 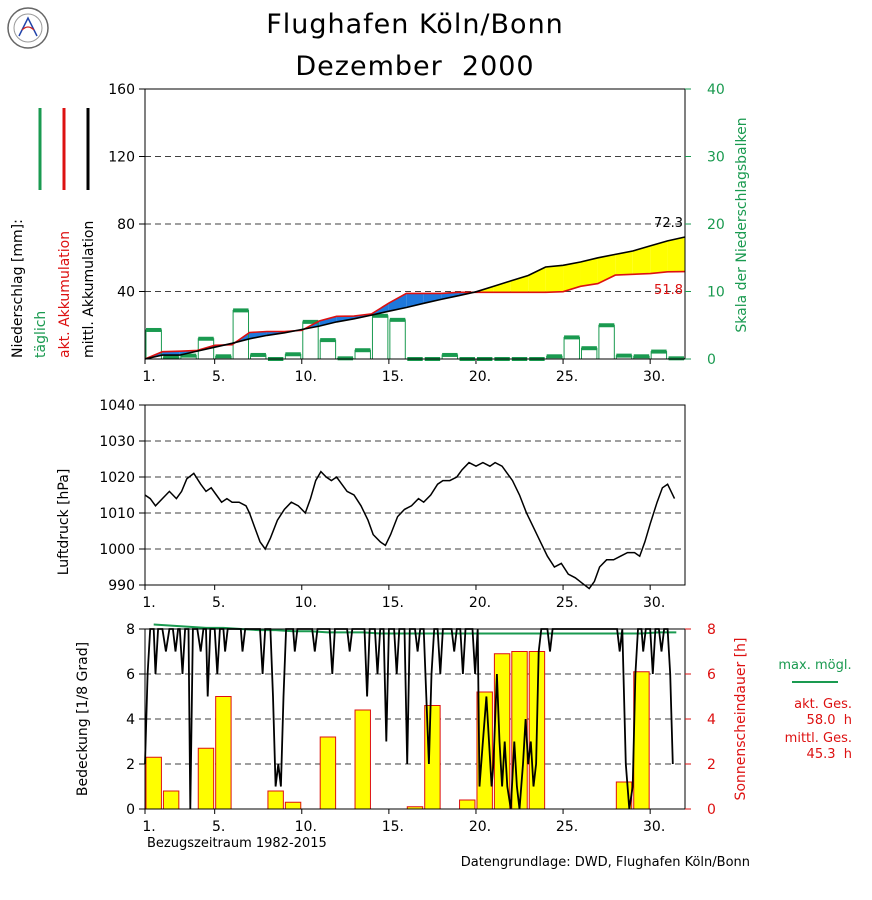 What do you see at coordinates (306, 603) in the screenshot?
I see `pressure-x-tick-label: 10.` at bounding box center [306, 603].